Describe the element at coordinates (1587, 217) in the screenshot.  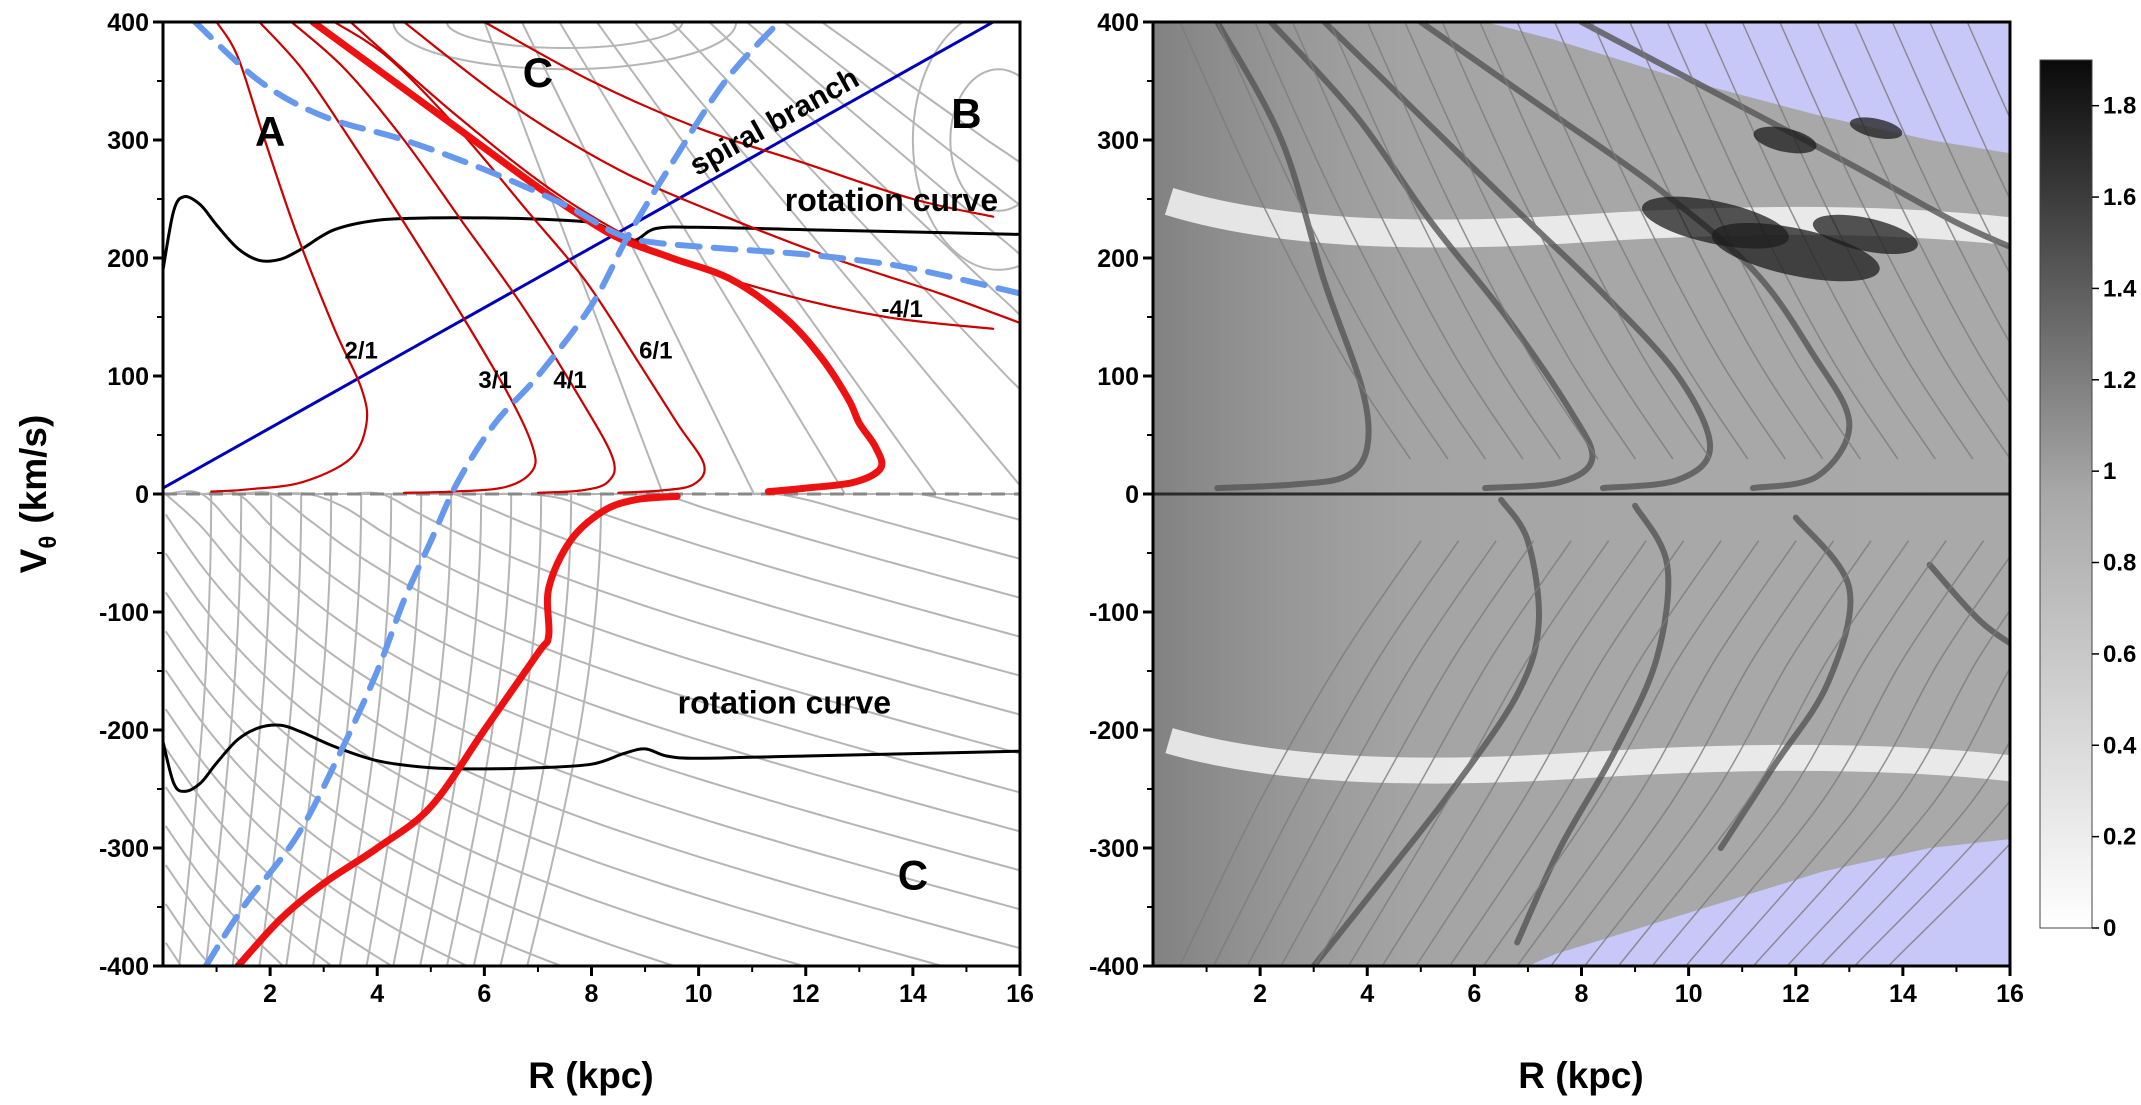
I see `heatmap-light-band` at that location.